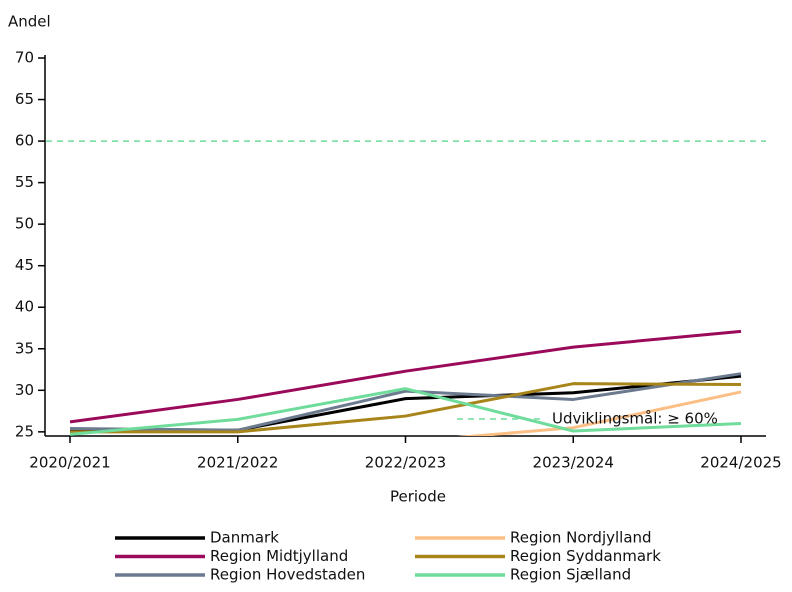 The height and width of the screenshot is (592, 792). What do you see at coordinates (24, 307) in the screenshot?
I see `y-tick-label: 40` at bounding box center [24, 307].